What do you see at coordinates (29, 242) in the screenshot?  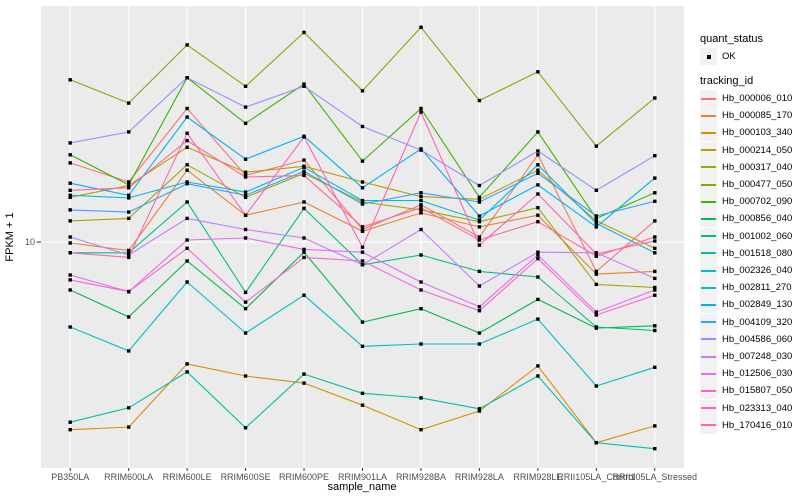 I see `y-tick-label-10: 10` at bounding box center [29, 242].